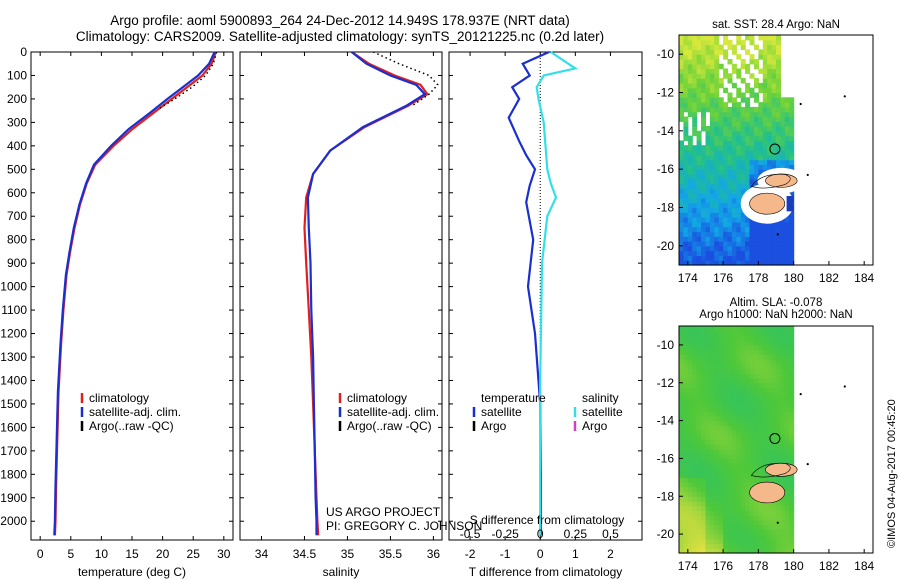 The height and width of the screenshot is (580, 900). What do you see at coordinates (501, 412) in the screenshot?
I see `diff-legend-temp-label-0: satellite` at bounding box center [501, 412].